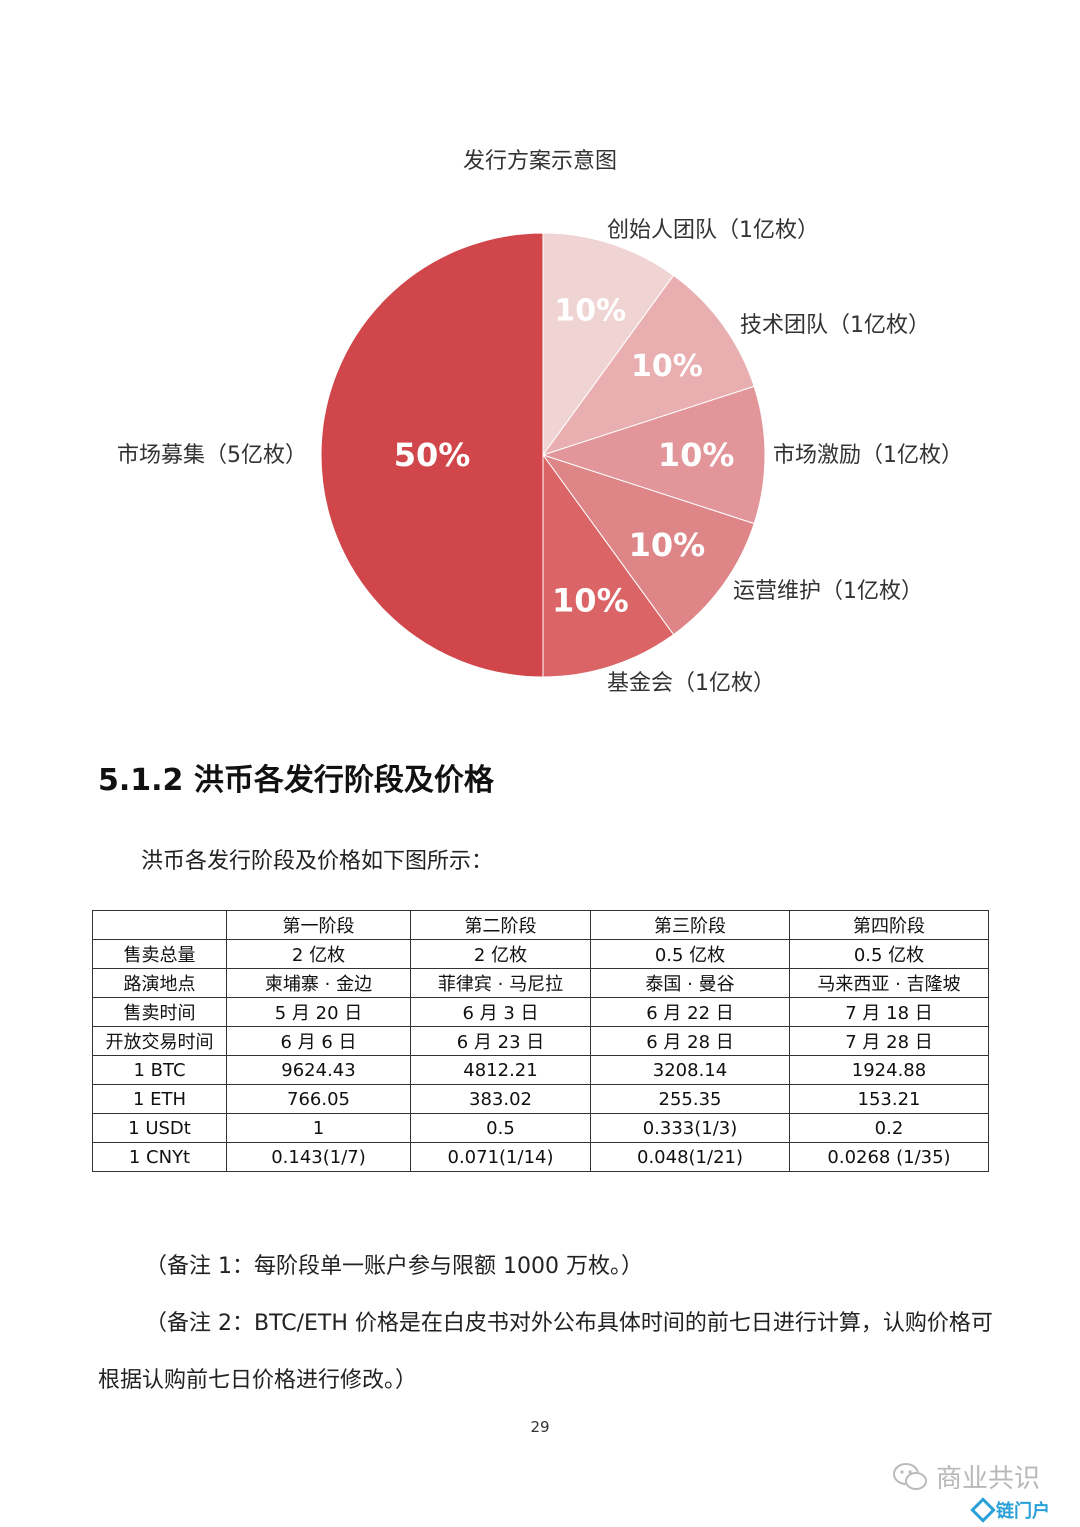  What do you see at coordinates (500, 1099) in the screenshot?
I see `table-cell: 383.02` at bounding box center [500, 1099].